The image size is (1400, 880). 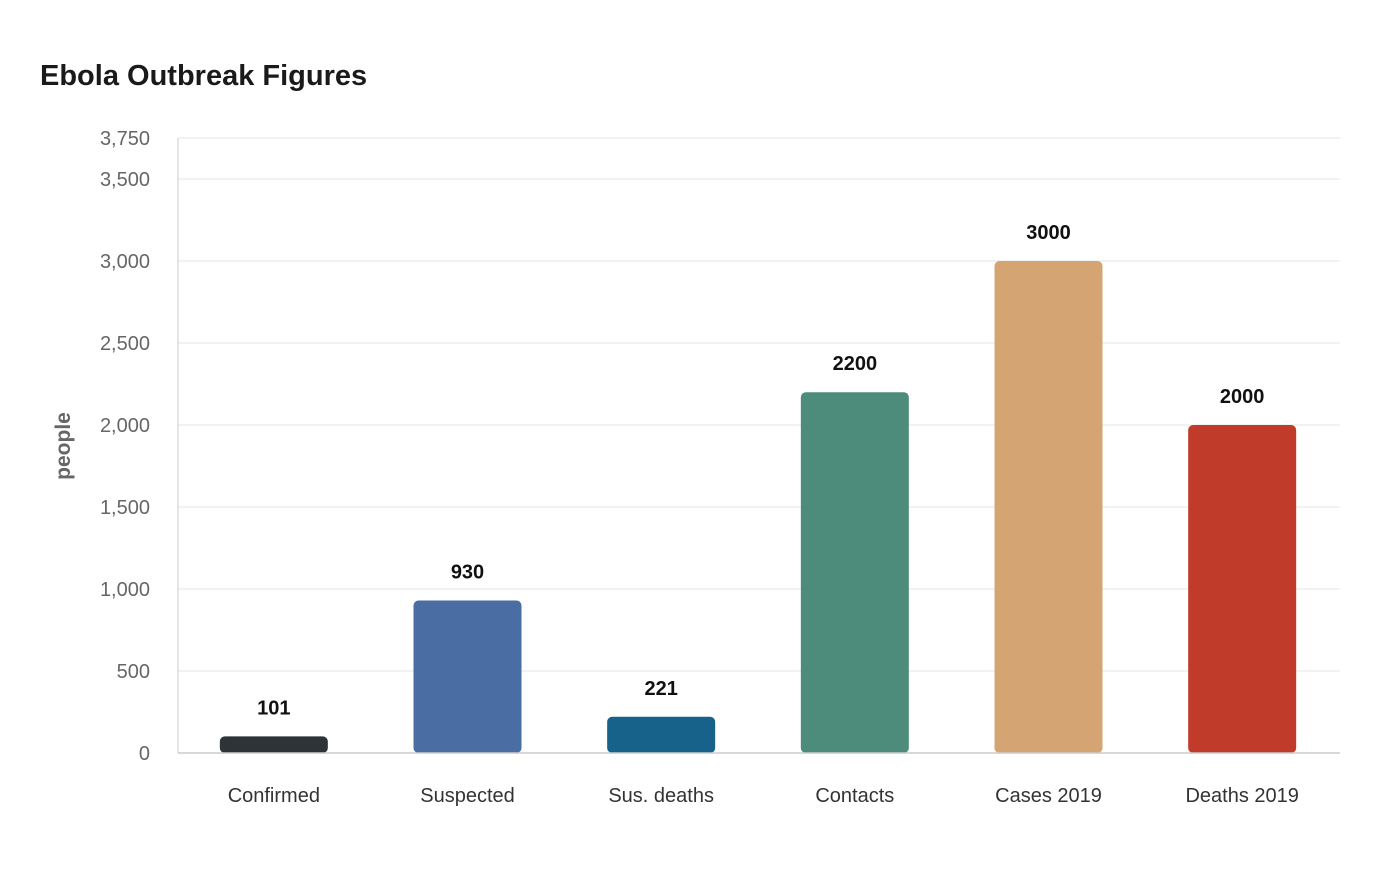 What do you see at coordinates (661, 796) in the screenshot?
I see `category-label: Sus. deaths` at bounding box center [661, 796].